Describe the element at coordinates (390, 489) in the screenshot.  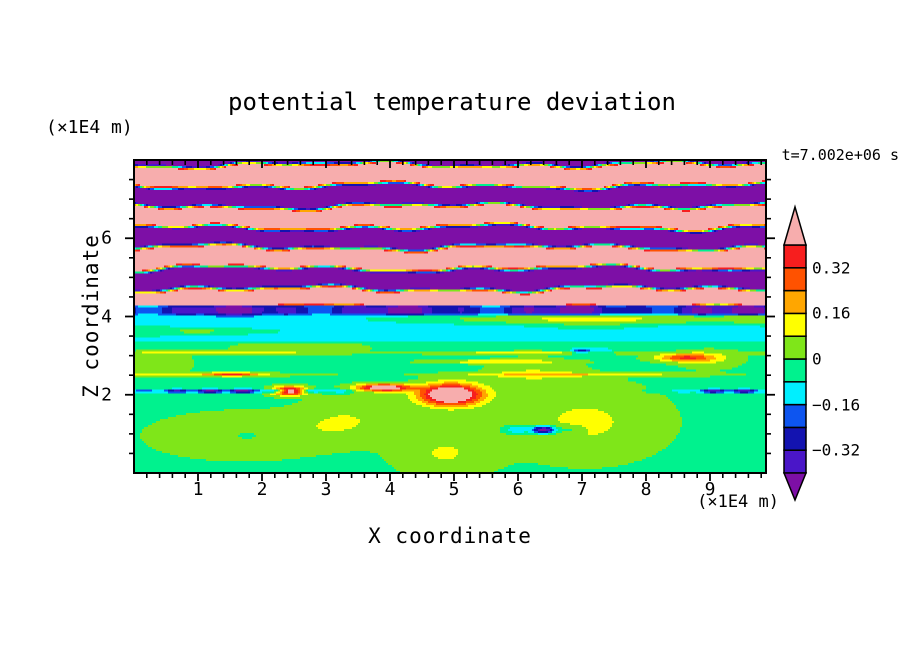
I see `x-tick-label: 4` at that location.